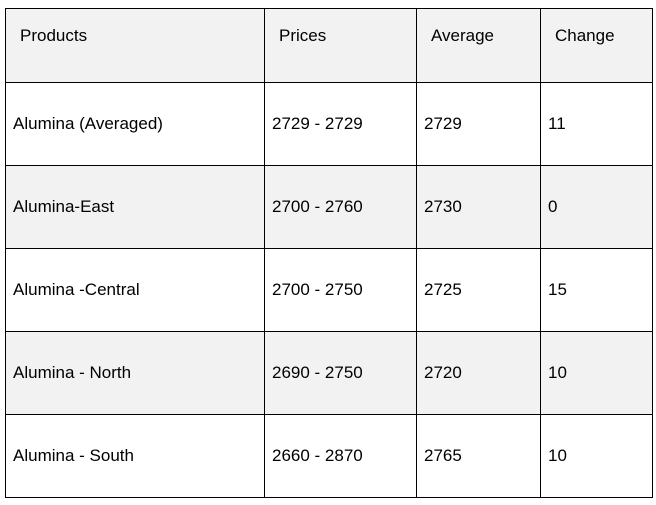 The height and width of the screenshot is (505, 656). I want to click on header-row: Products Prices Average Change, so click(329, 45).